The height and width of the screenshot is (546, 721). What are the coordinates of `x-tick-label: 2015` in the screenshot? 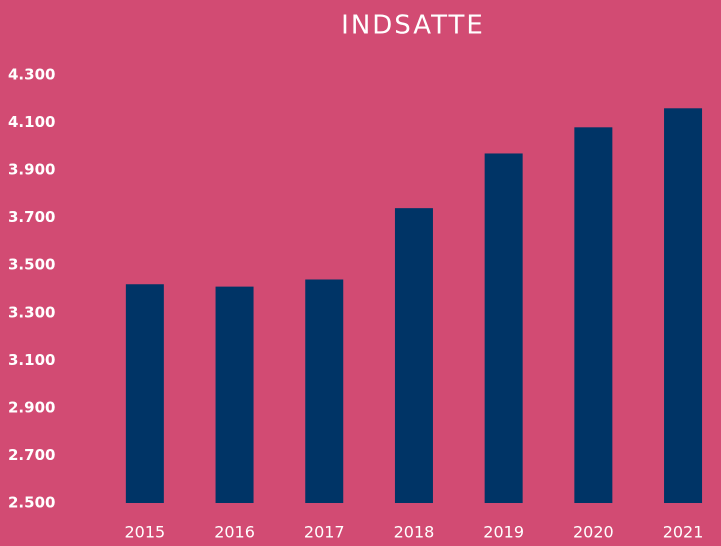 It's located at (144, 532).